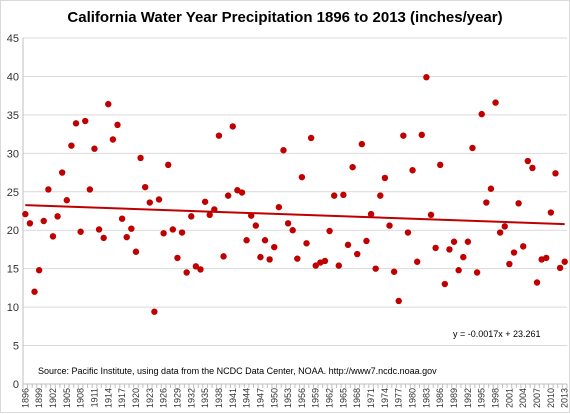  Describe the element at coordinates (385, 398) in the screenshot. I see `x-tick-label: 1974` at that location.